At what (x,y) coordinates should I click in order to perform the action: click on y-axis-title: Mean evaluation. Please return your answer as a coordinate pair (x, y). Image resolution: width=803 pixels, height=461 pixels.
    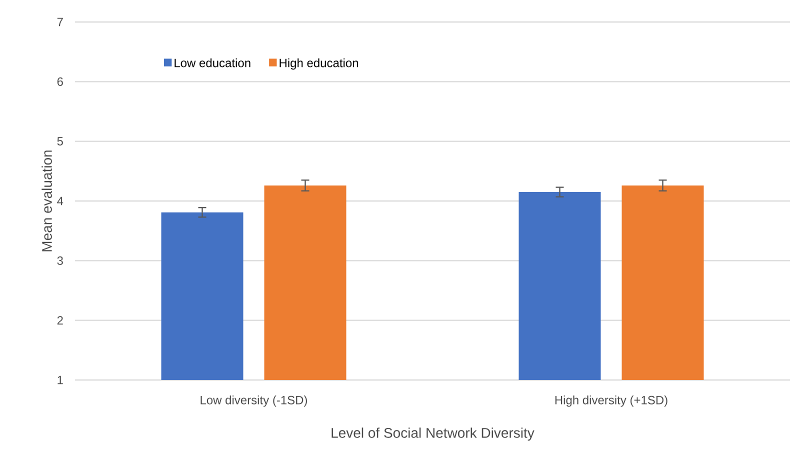
    Looking at the image, I should click on (47, 201).